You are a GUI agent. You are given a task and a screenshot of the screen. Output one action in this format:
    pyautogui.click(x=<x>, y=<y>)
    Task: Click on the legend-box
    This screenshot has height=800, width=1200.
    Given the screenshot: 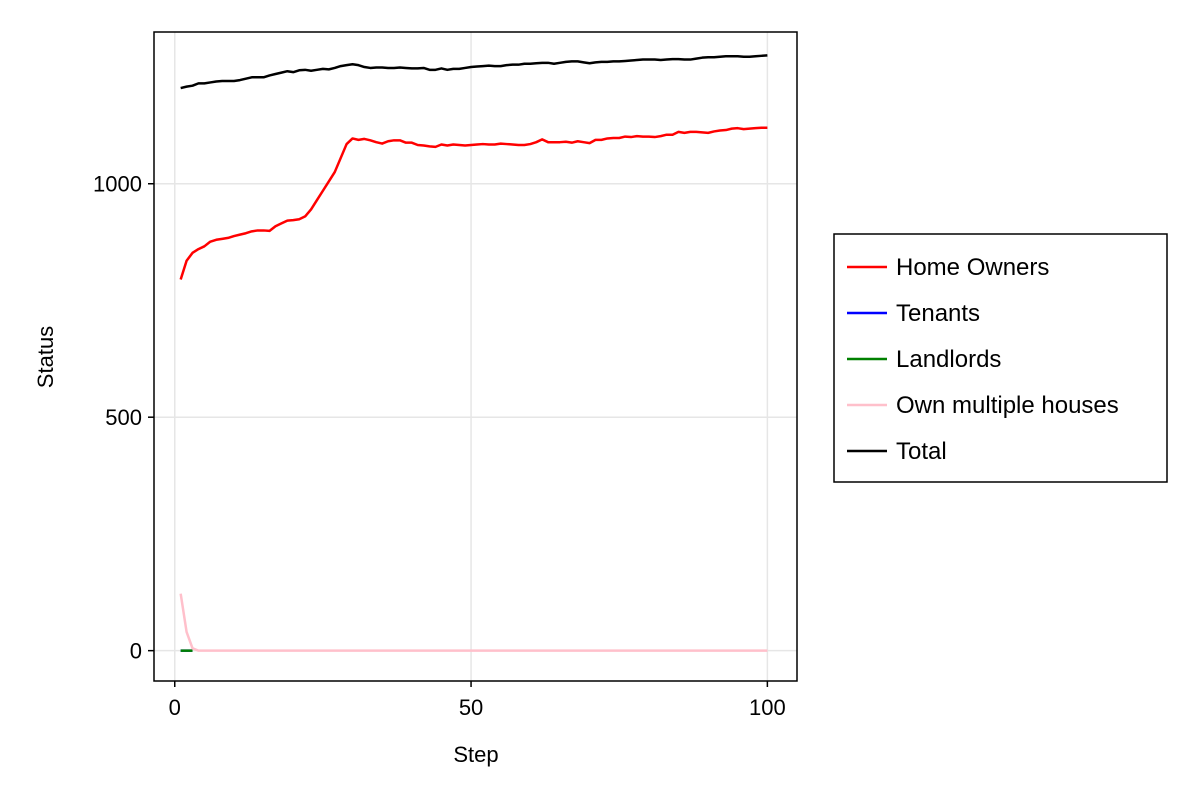 What is the action you would take?
    pyautogui.click(x=1000, y=358)
    